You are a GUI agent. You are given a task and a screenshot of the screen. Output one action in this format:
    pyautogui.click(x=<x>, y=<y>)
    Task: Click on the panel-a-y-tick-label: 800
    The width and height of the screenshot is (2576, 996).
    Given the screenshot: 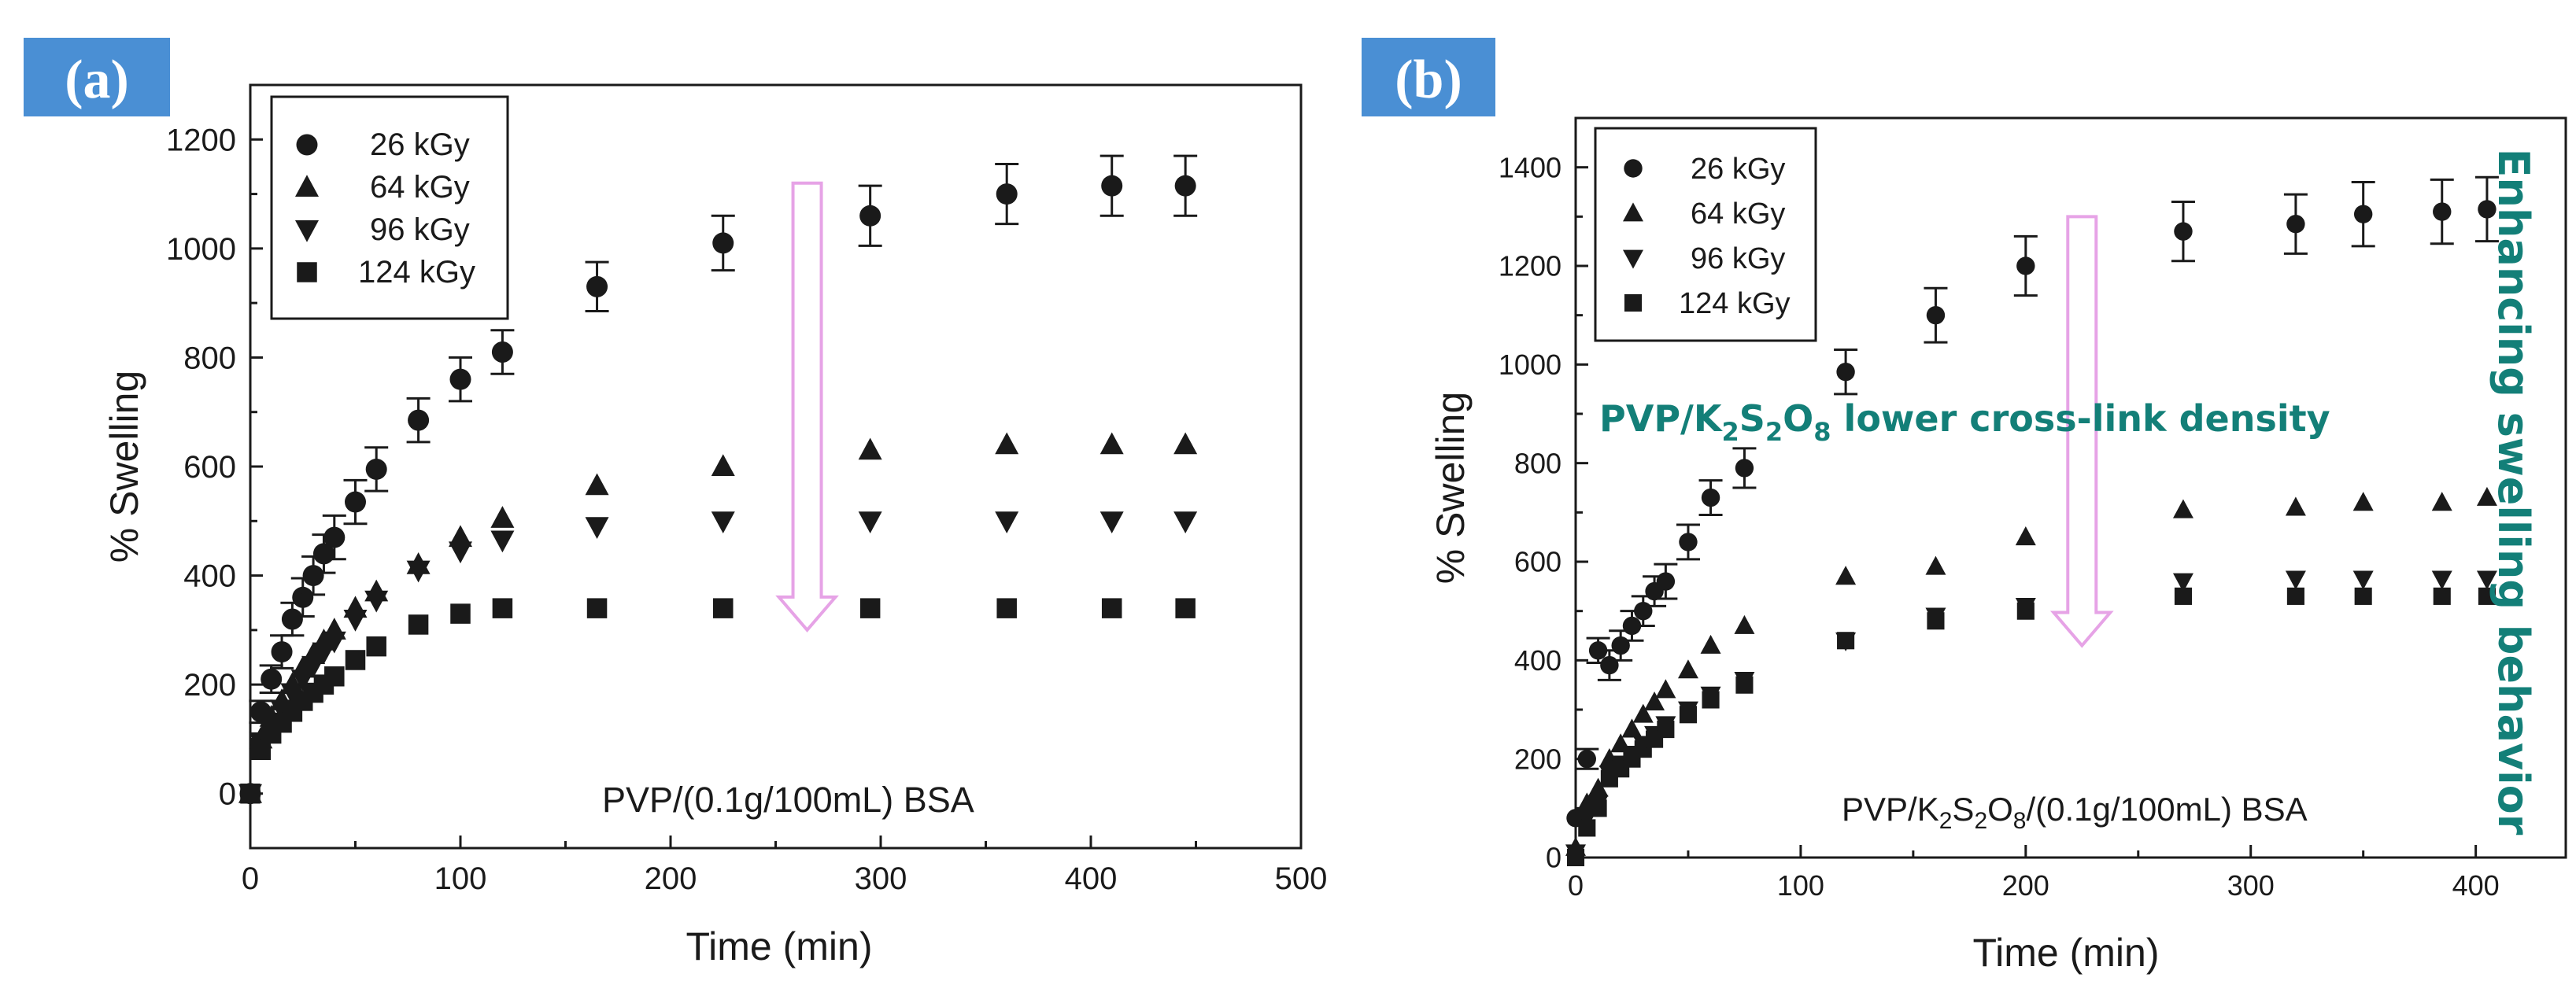 What is the action you would take?
    pyautogui.click(x=210, y=358)
    